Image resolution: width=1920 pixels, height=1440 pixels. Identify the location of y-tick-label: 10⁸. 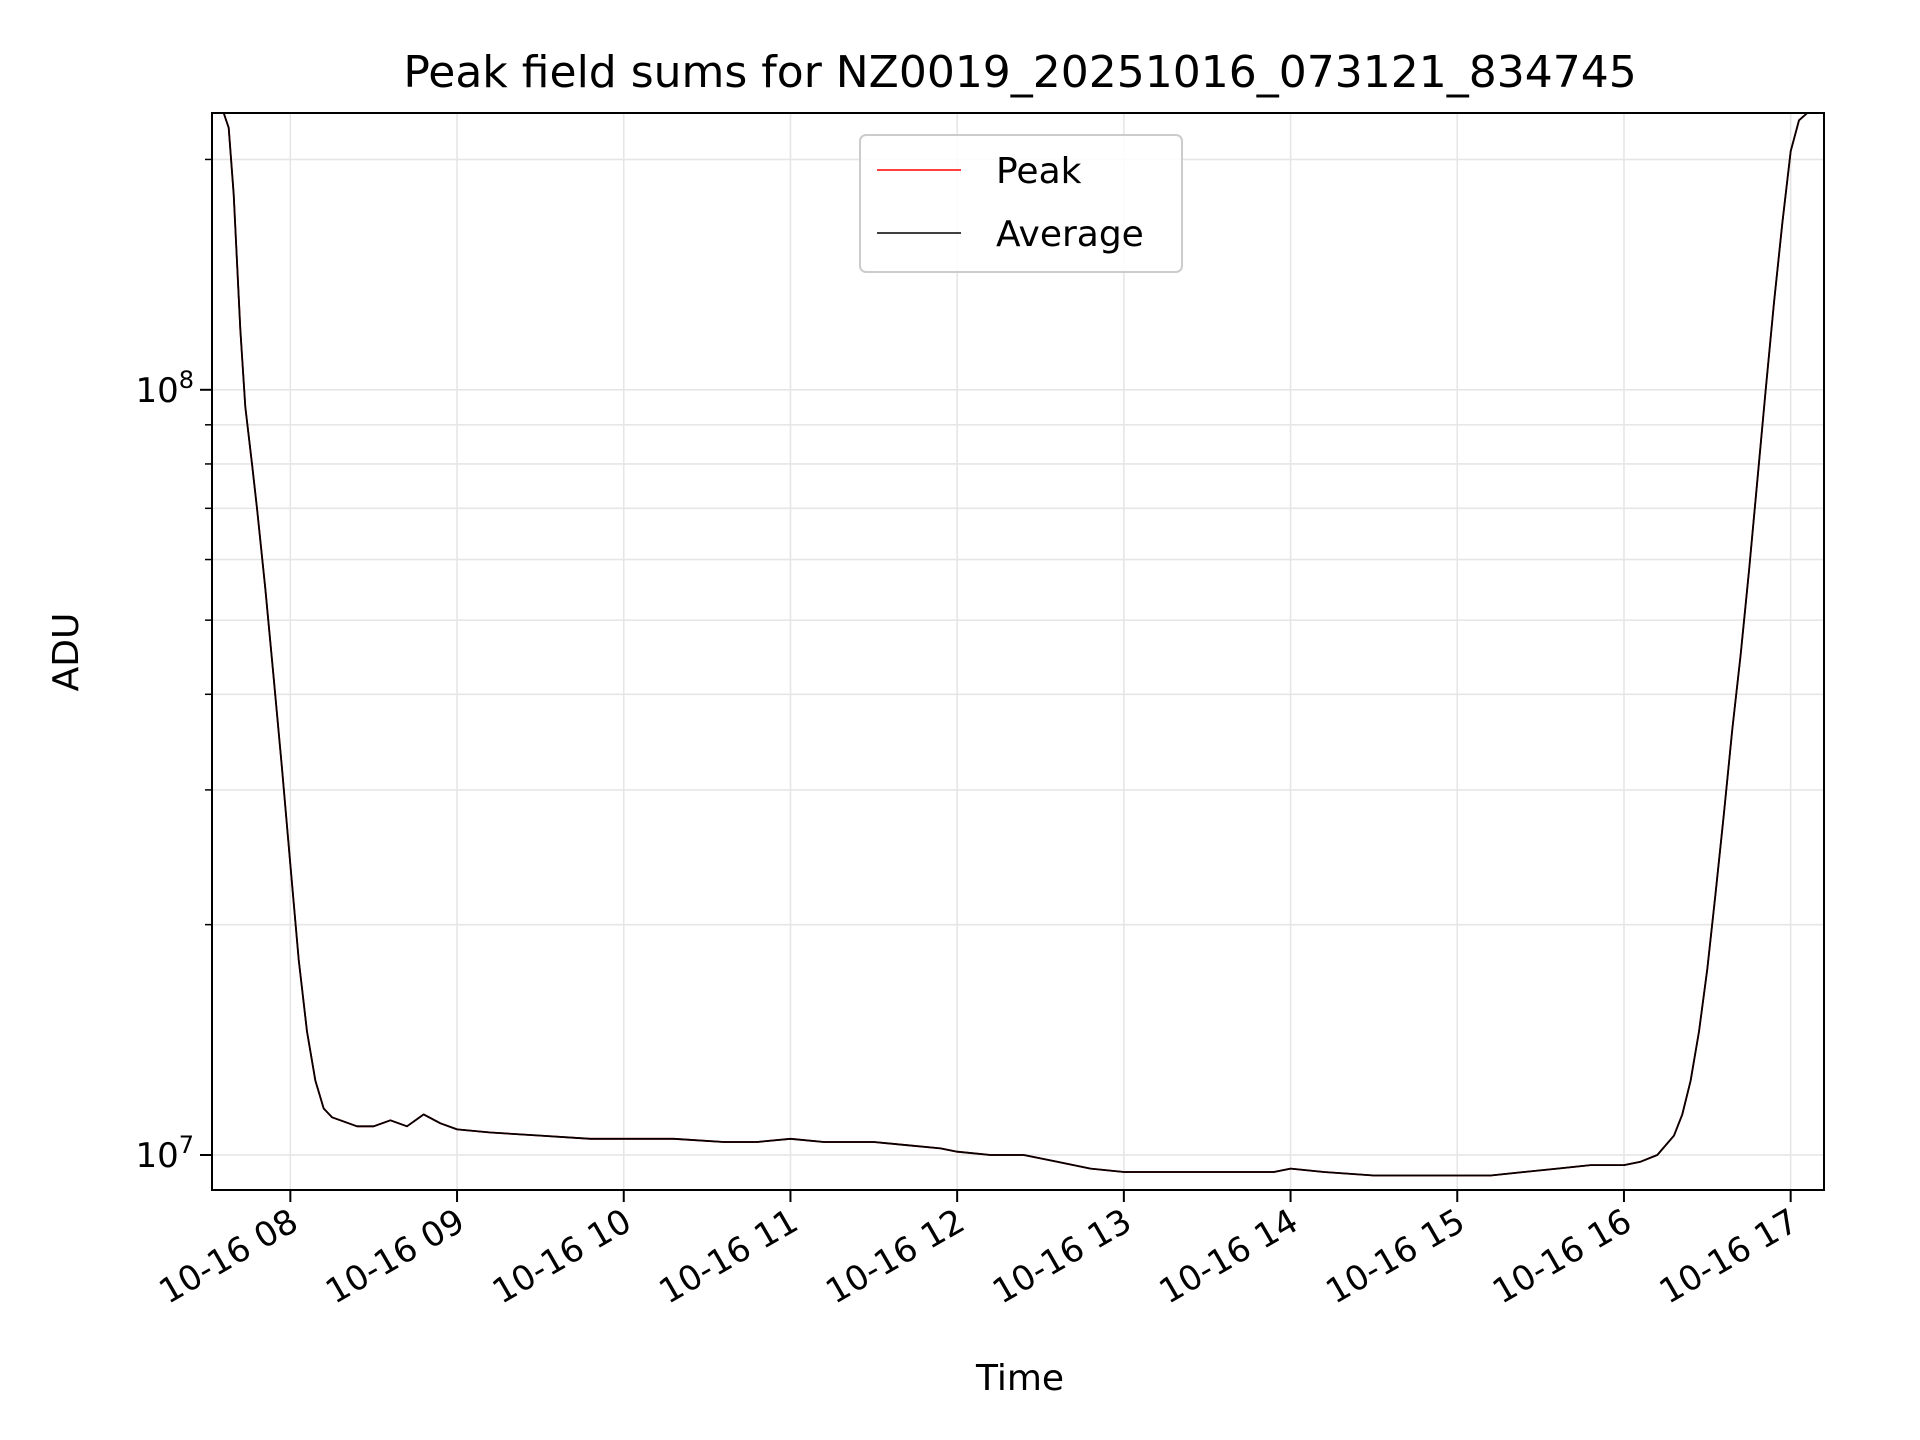
(164, 388).